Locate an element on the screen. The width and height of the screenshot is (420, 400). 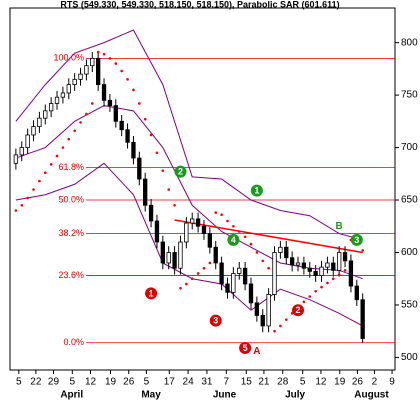
y-tick-label: 550 is located at coordinates (409, 305).